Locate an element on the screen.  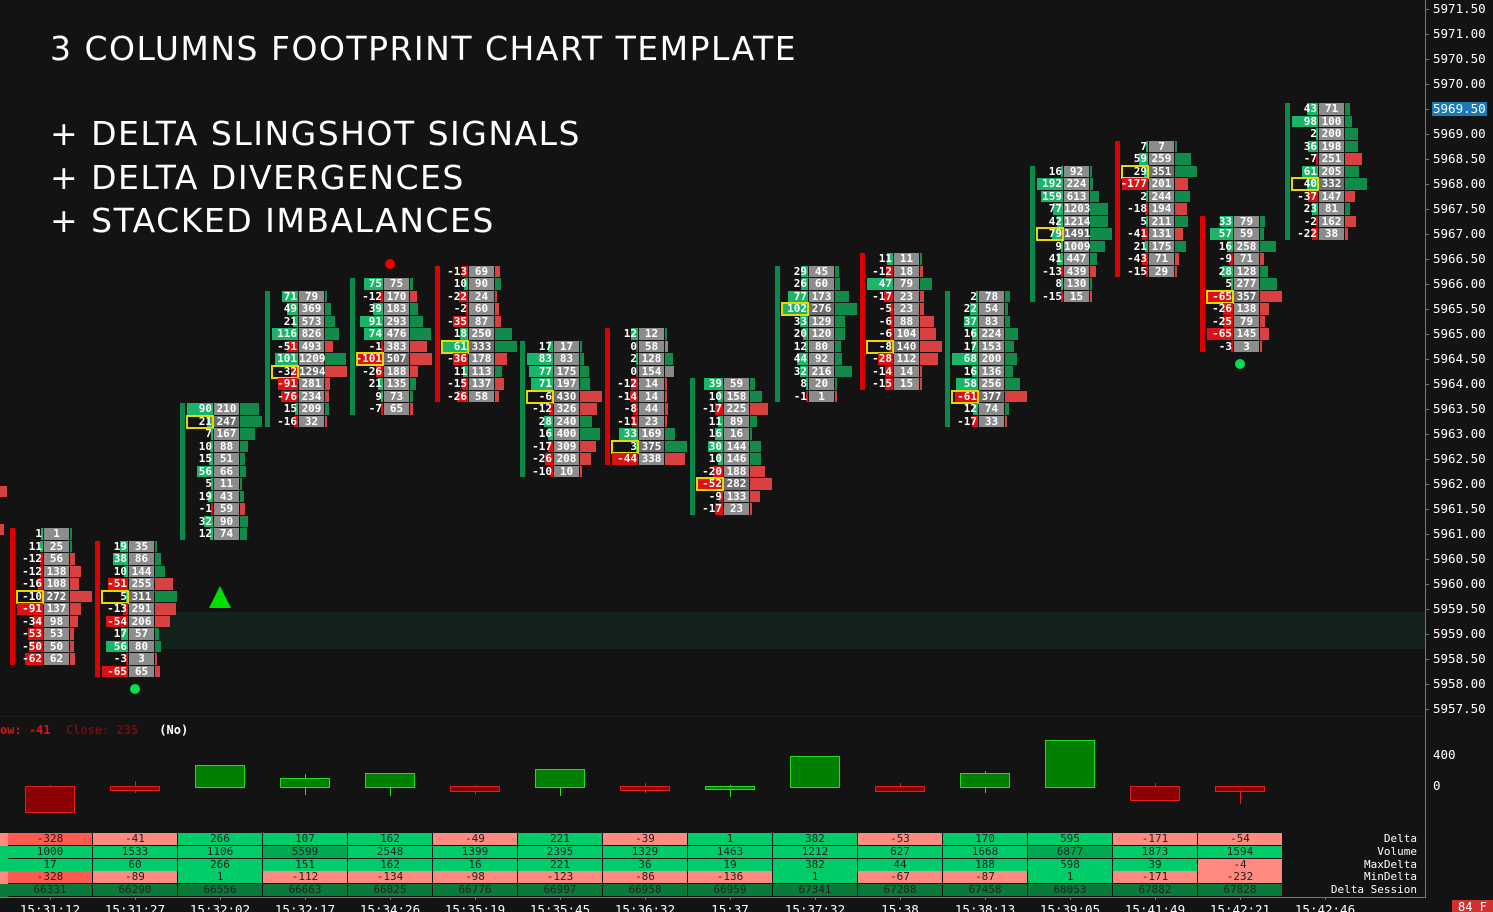
delta-value: 2 is located at coordinates (1143, 196).